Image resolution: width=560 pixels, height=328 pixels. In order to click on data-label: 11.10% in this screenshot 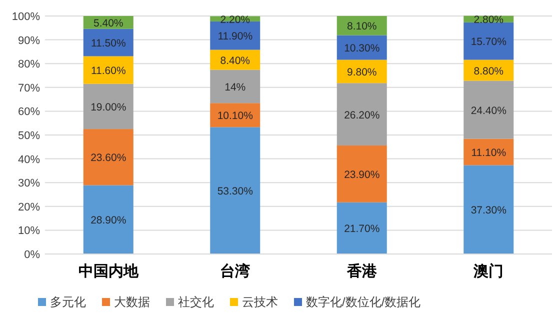, I will do `click(488, 153)`.